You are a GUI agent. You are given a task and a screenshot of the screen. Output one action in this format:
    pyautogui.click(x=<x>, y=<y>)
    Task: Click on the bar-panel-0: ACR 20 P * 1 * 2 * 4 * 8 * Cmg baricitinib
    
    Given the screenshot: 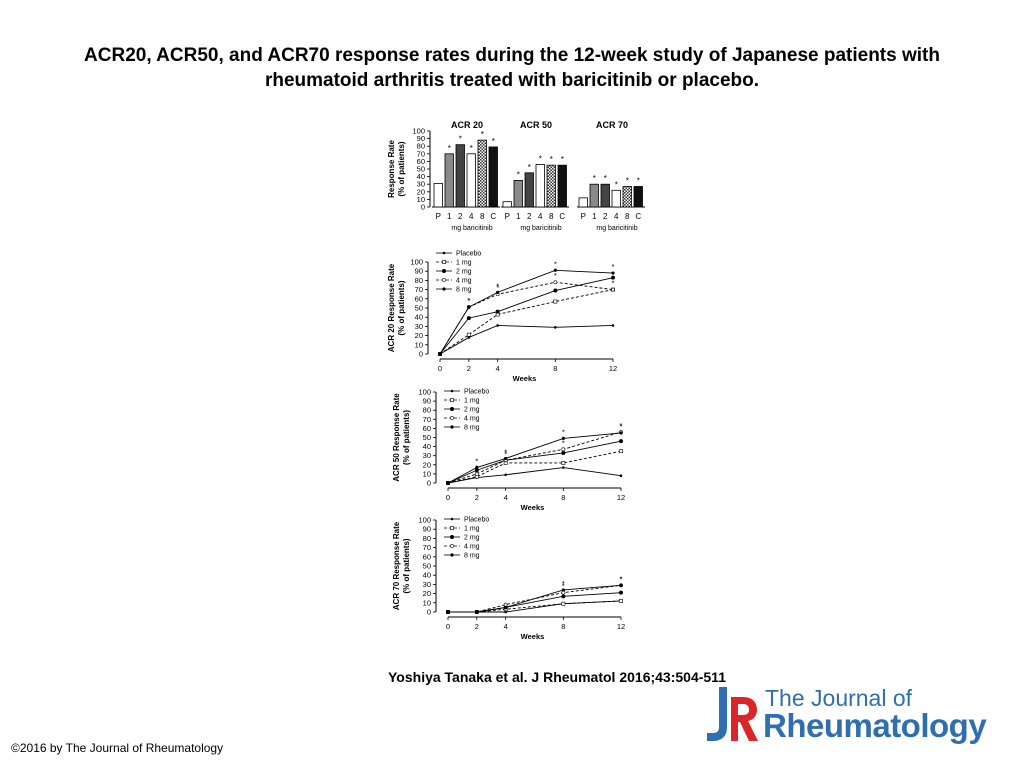 What is the action you would take?
    pyautogui.click(x=466, y=176)
    